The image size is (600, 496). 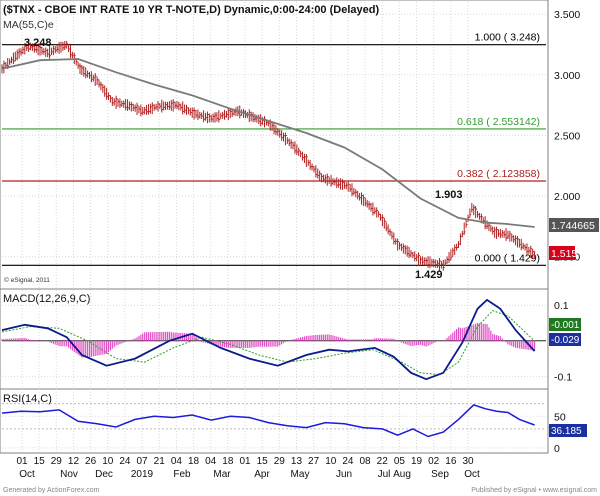 I want to click on trough-annotation: 1.429, so click(x=429, y=275).